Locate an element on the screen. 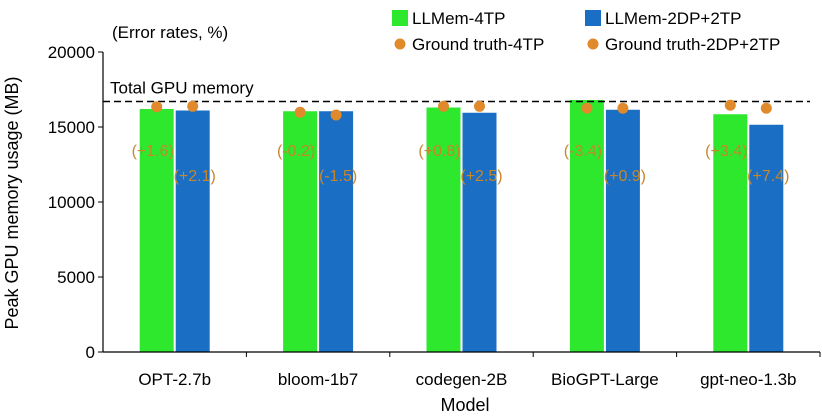 This screenshot has width=822, height=417. error-label-2dp-2tp: (+2.1) is located at coordinates (195, 176).